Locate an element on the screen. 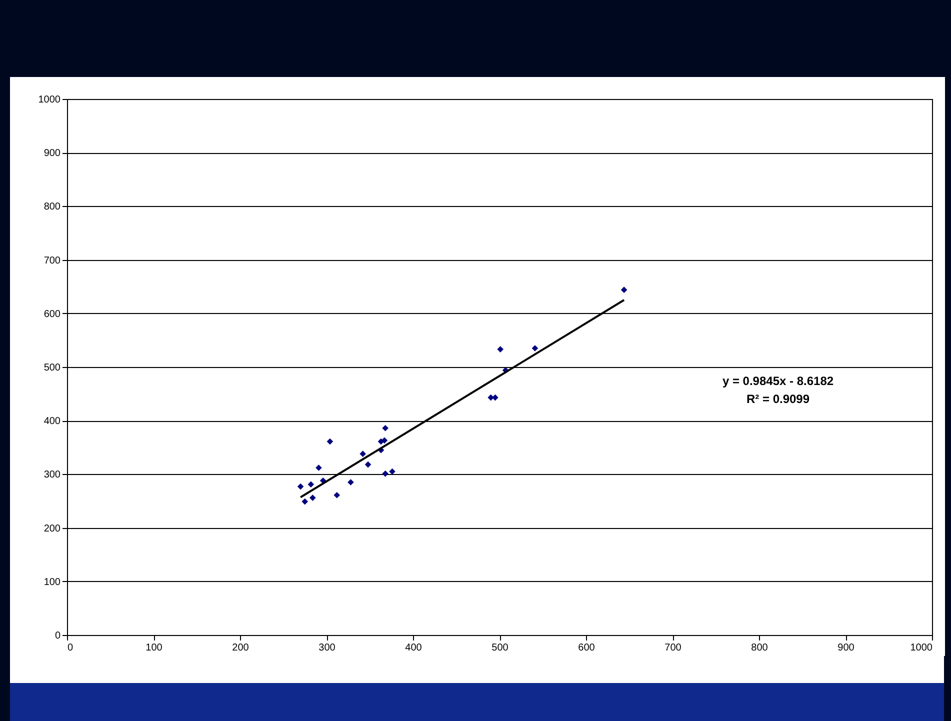 The width and height of the screenshot is (951, 721). x-tick-label: 200 is located at coordinates (241, 648).